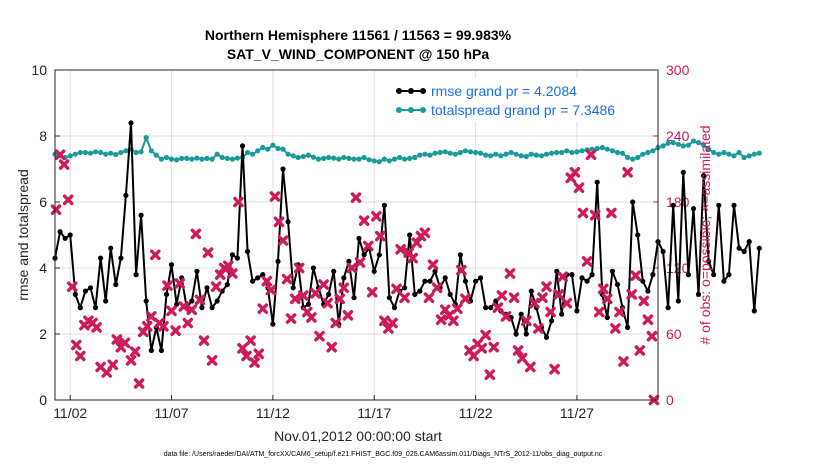 The width and height of the screenshot is (830, 470). I want to click on y-tick-label: 6, so click(43, 202).